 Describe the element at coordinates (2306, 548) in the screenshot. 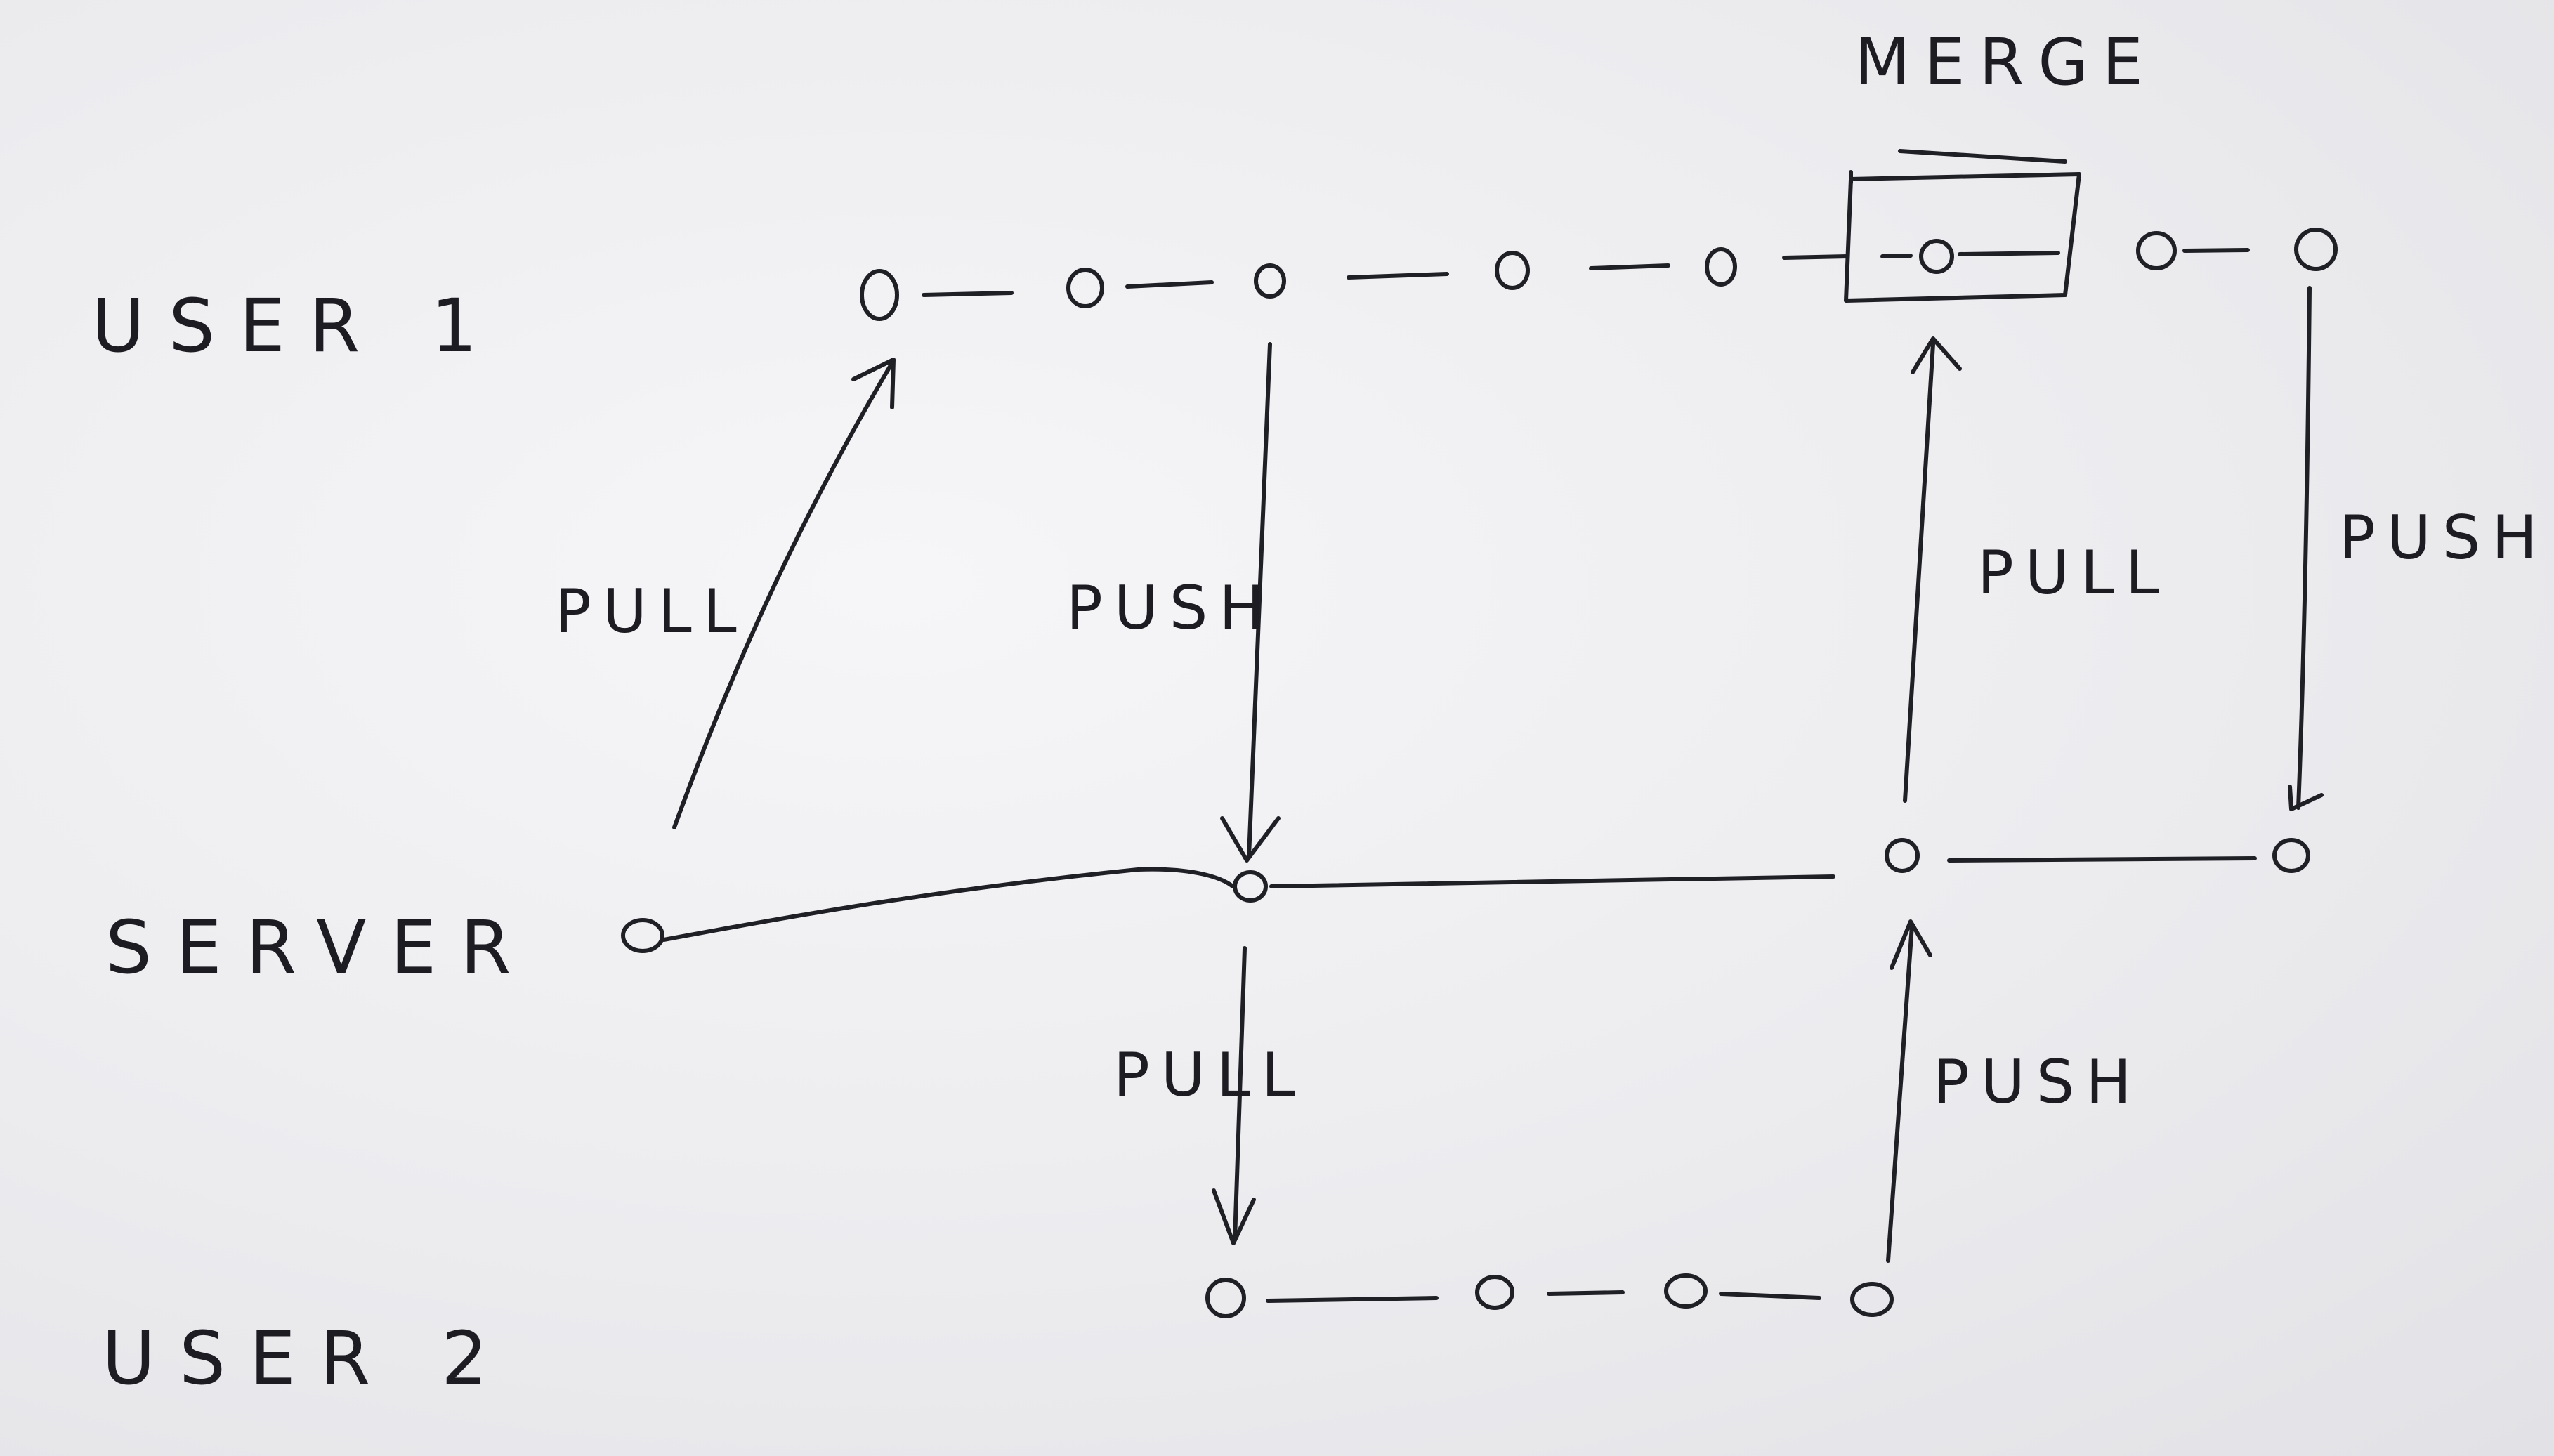

I see `arrow-push-user1-final` at that location.